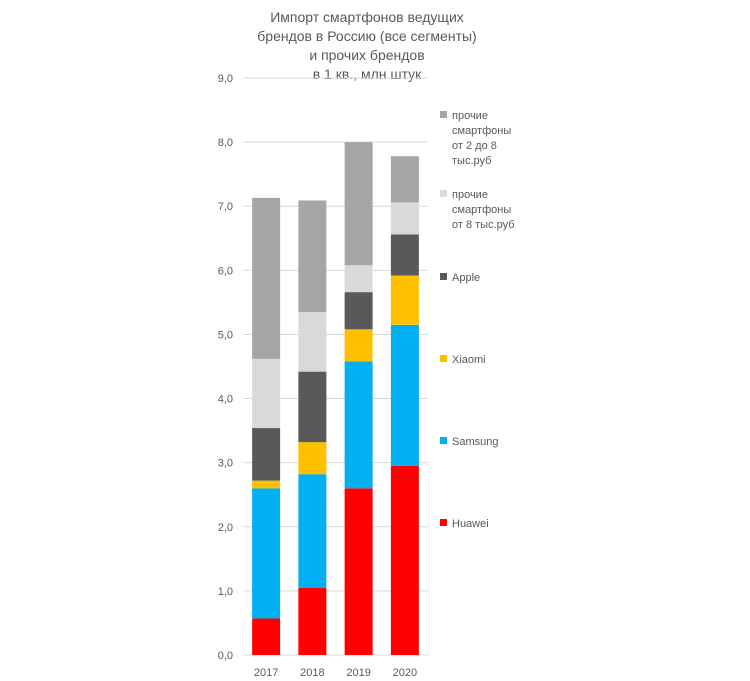 This screenshot has width=750, height=681. Describe the element at coordinates (405, 673) in the screenshot. I see `x-tick-label: 2020` at that location.